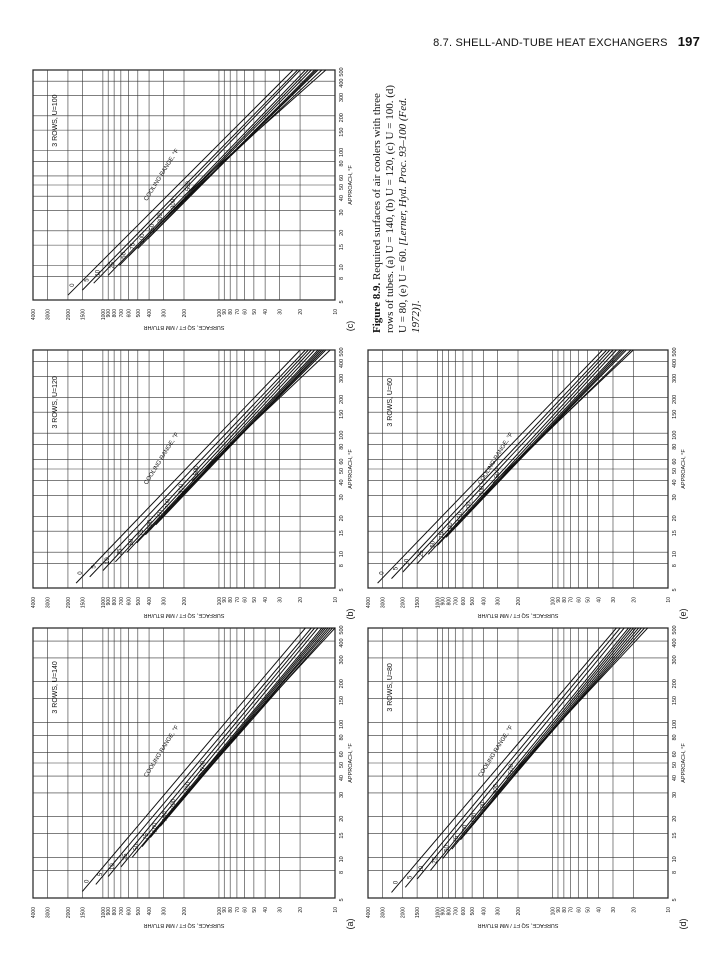 The image size is (710, 970). Describe the element at coordinates (390, 687) in the screenshot. I see `chart-title: 3 ROWS, U=80` at that location.